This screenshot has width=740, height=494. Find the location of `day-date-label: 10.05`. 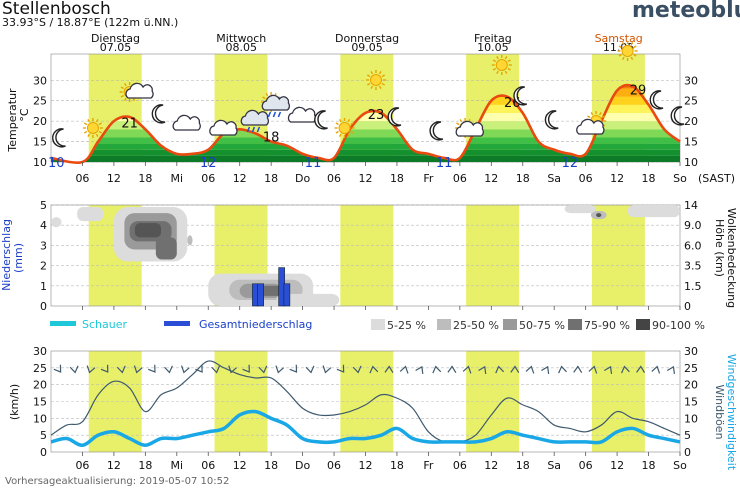

day-date-label: 10.05 is located at coordinates (493, 47).